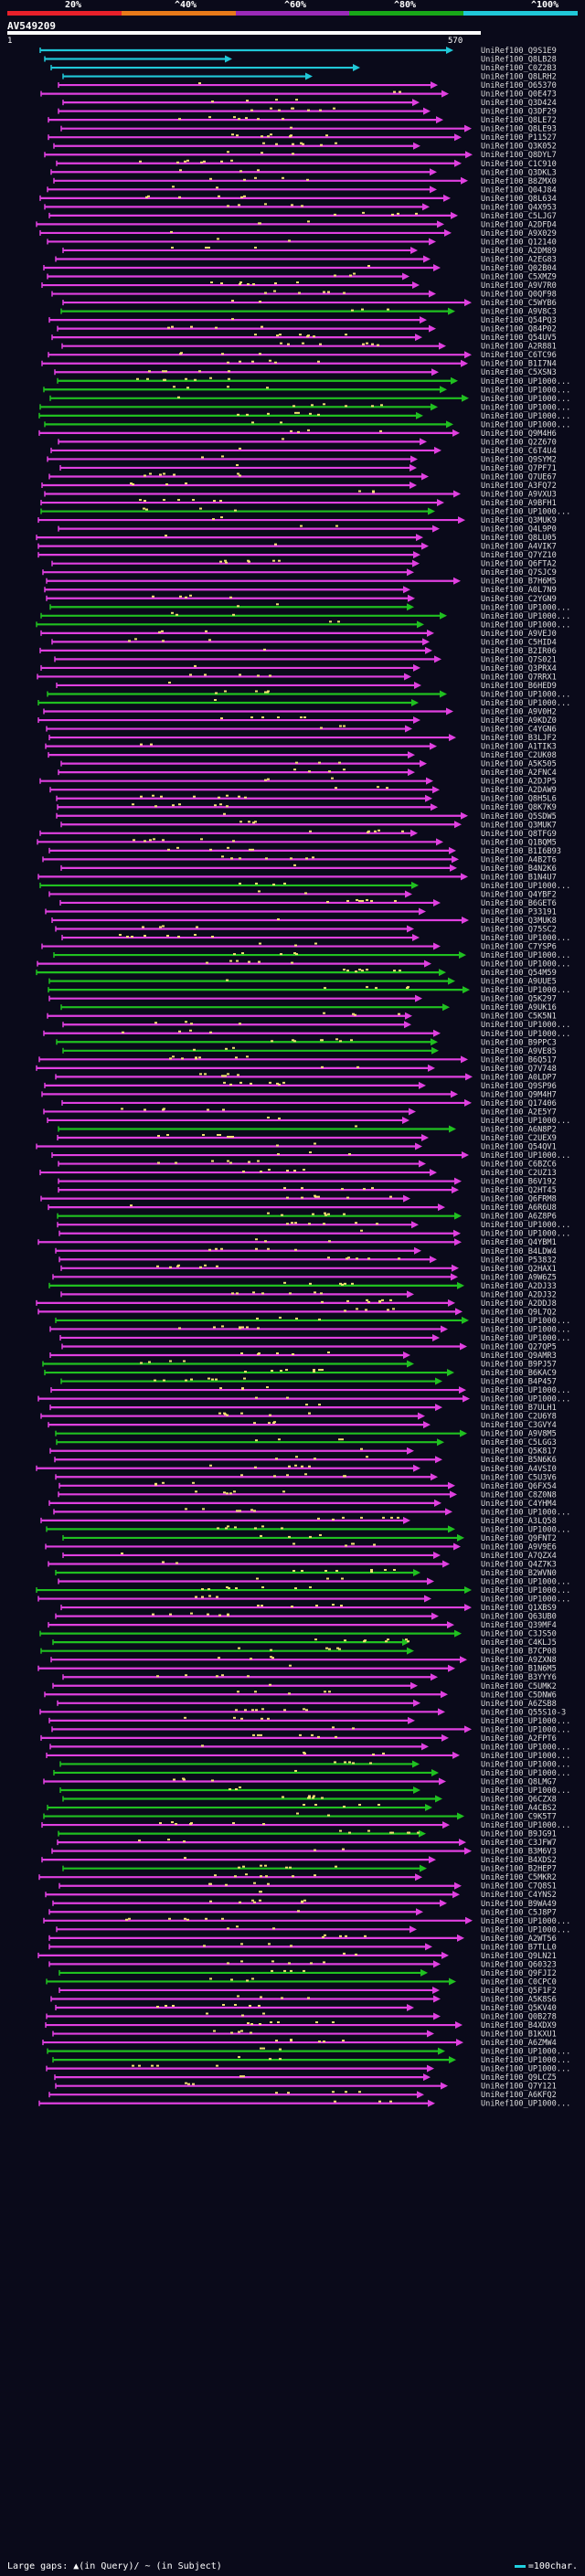  What do you see at coordinates (307, 799) in the screenshot?
I see `hit-row: UniRef100_Q8H5L6` at bounding box center [307, 799].